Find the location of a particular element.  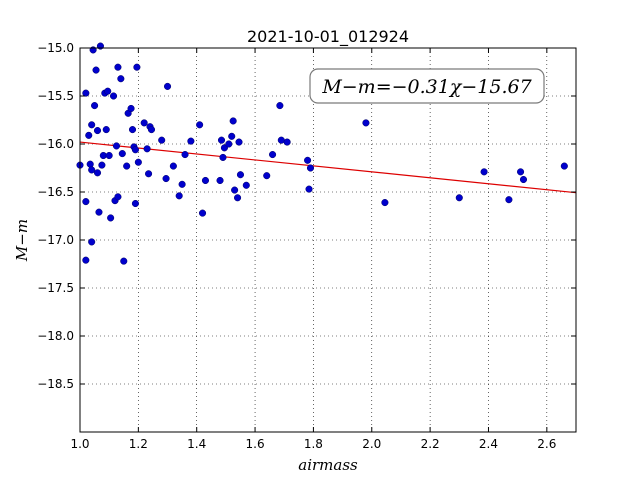

y-tick-label: −15.0 is located at coordinates (55, 48).